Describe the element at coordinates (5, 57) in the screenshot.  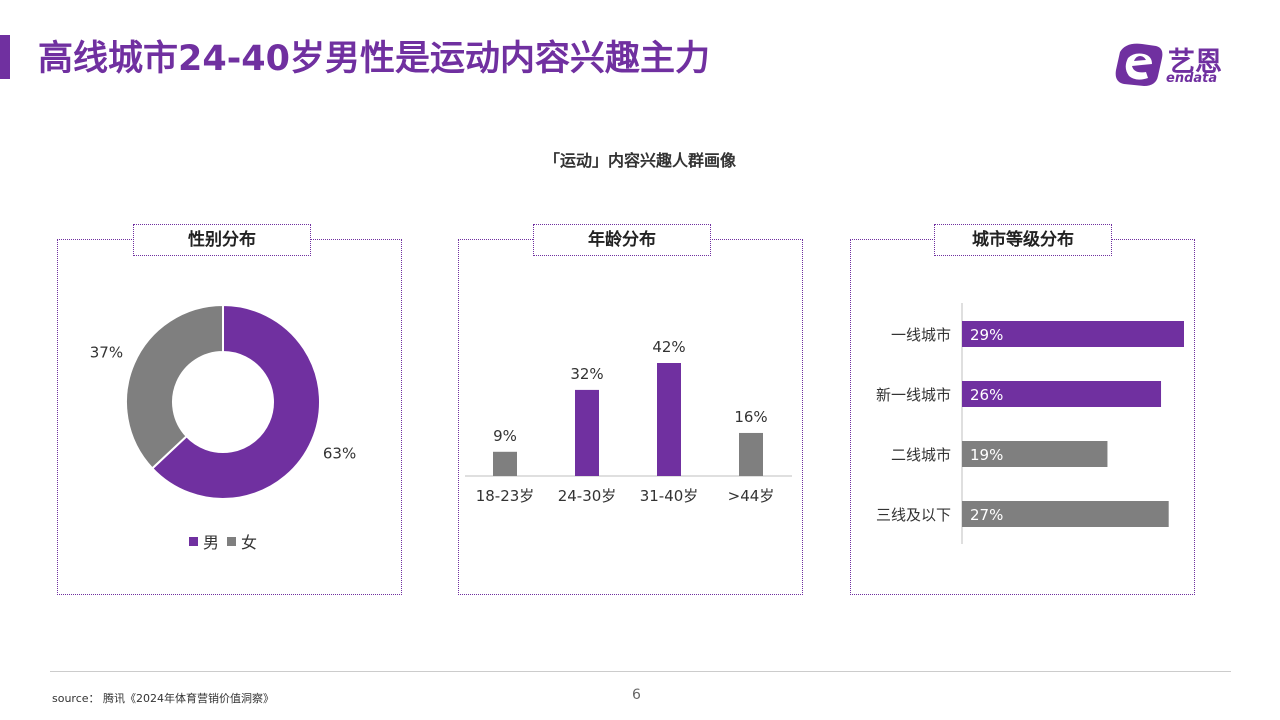
I see `title-accent-bar` at that location.